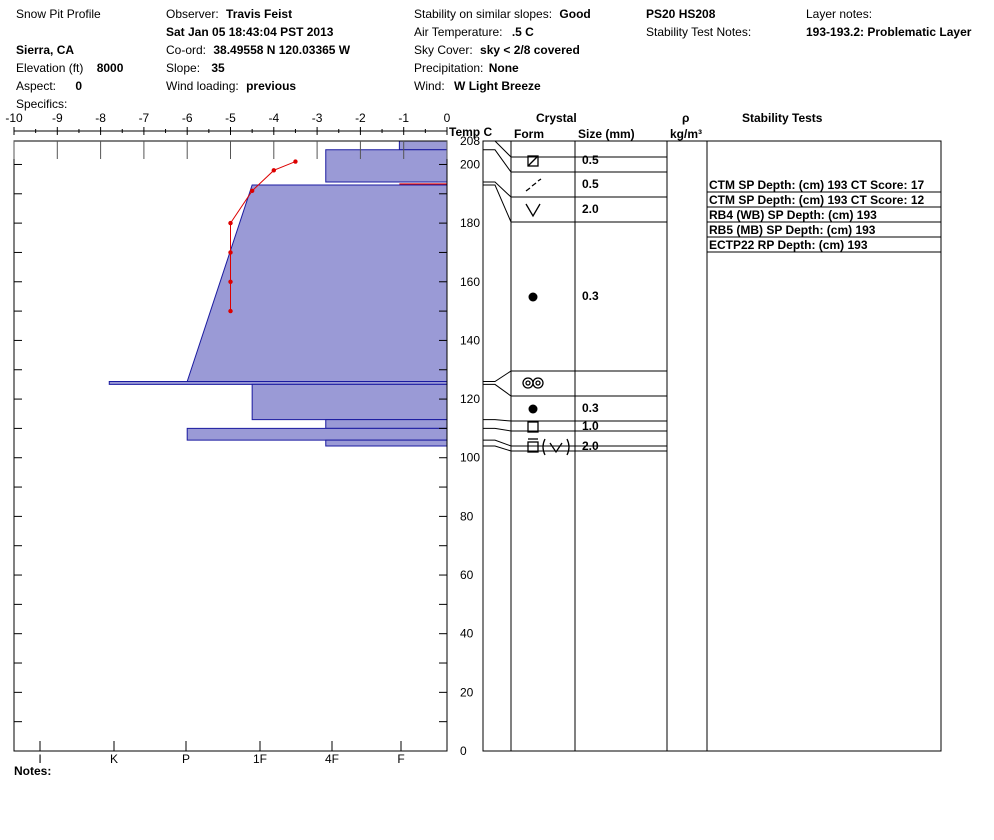 This screenshot has width=994, height=840. I want to click on stability-tests-header: Stability Tests, so click(782, 118).